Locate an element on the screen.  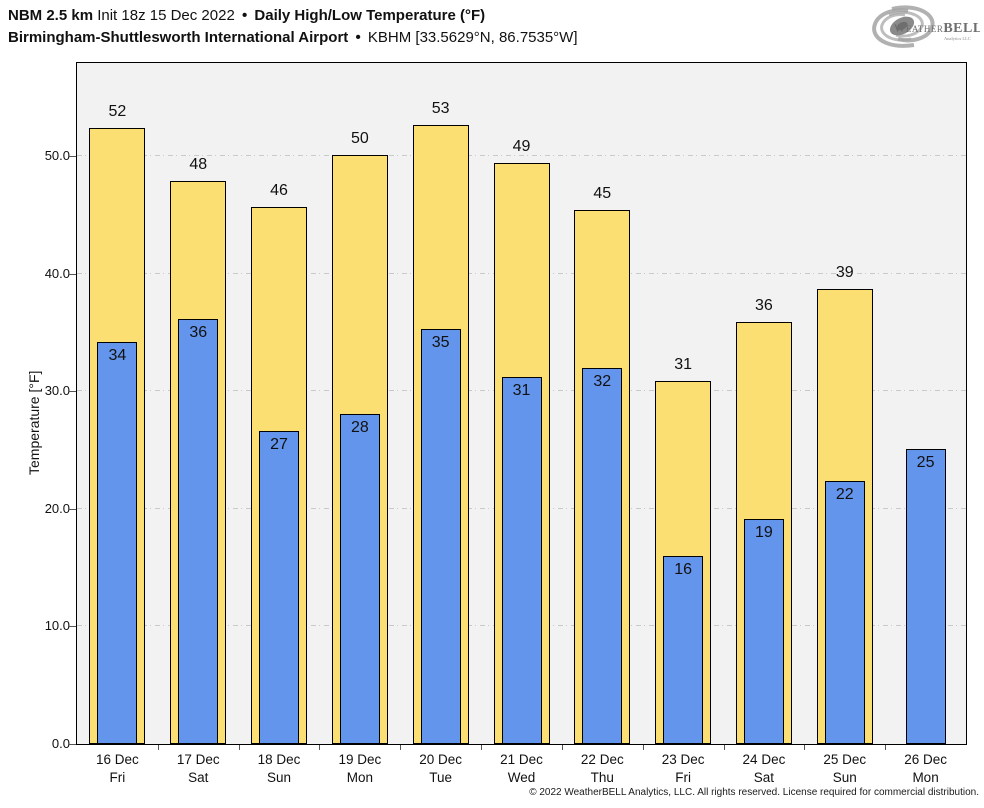
x-tick-label: 17 Dec Sat is located at coordinates (198, 769).